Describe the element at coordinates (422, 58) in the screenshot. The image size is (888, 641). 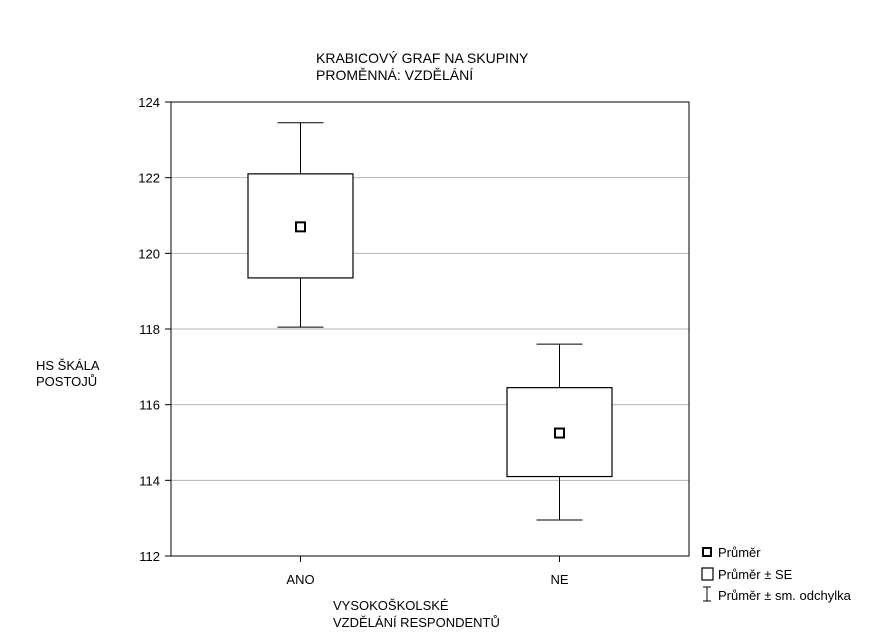
I see `chart-title-line-1: KRABICOVÝ GRAF NA SKUPINY` at that location.